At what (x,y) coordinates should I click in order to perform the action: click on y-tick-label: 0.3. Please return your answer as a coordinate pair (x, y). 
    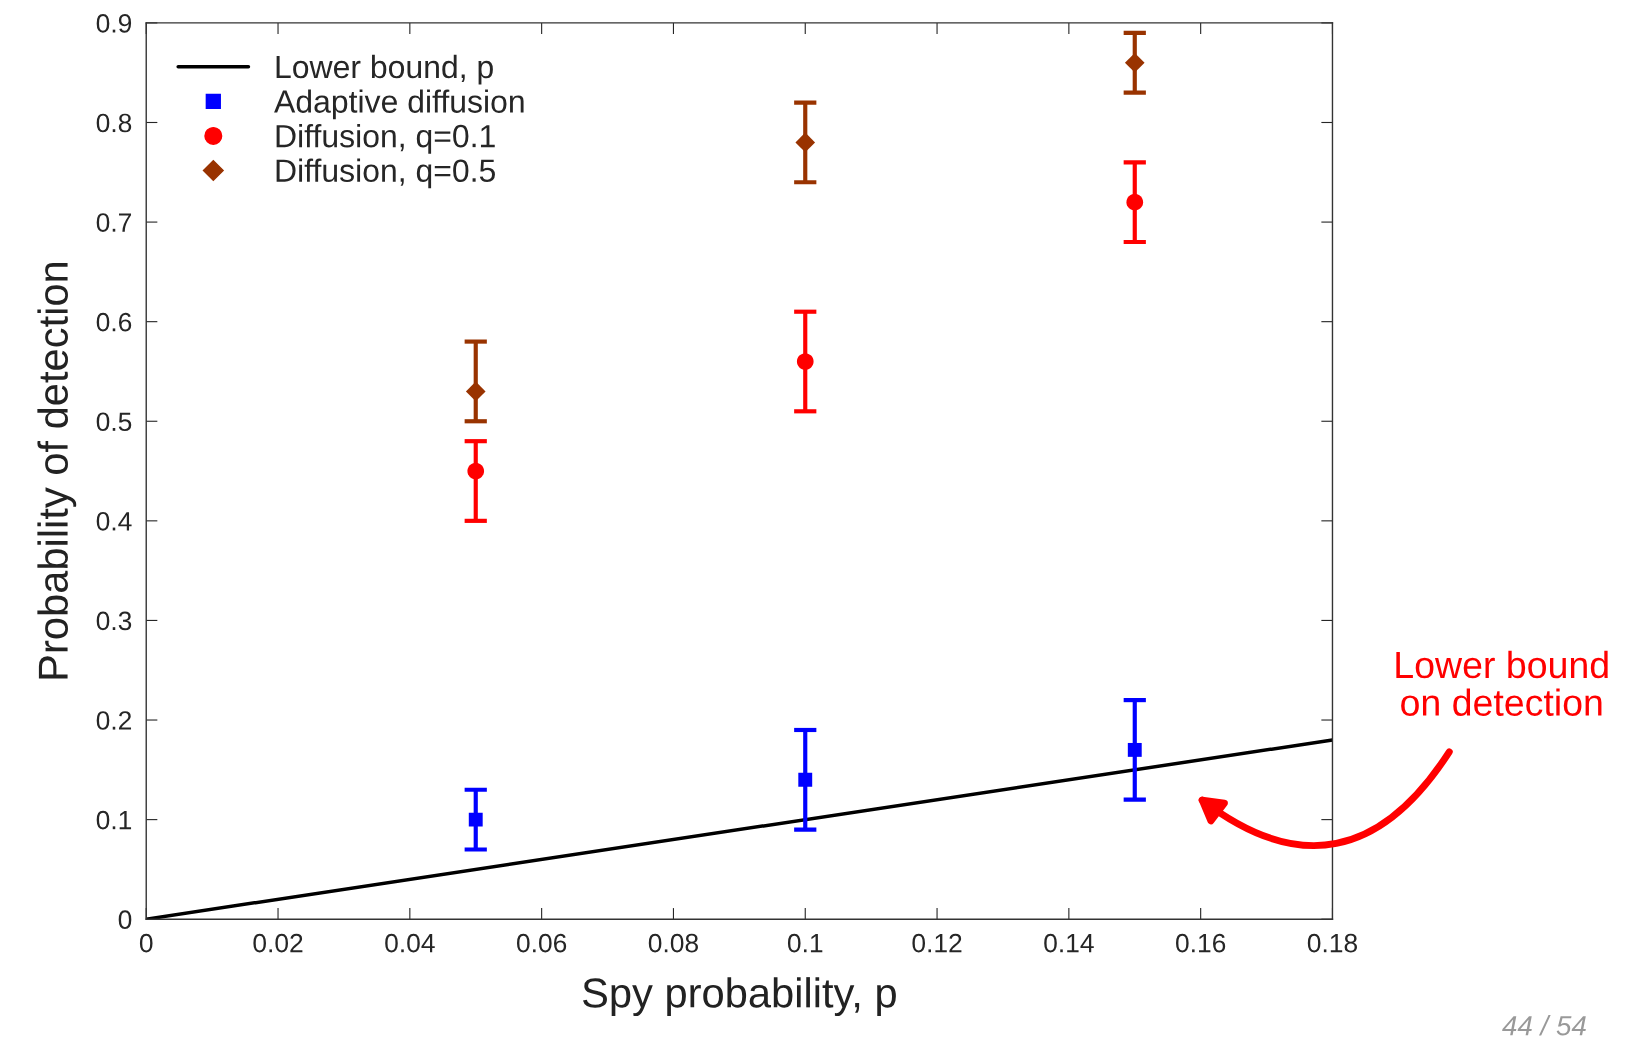
    Looking at the image, I should click on (114, 621).